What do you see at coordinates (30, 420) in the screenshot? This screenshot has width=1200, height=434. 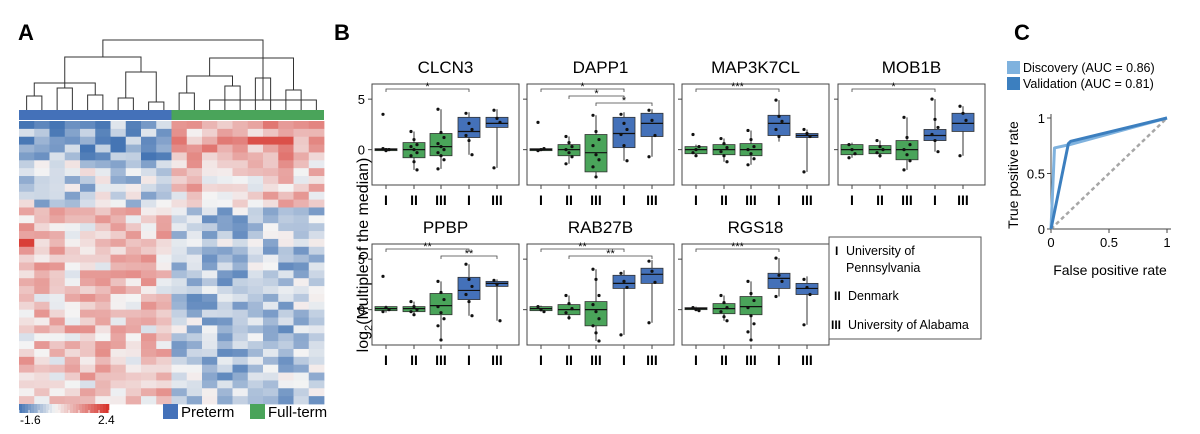 I see `colorbar-min-label: -1.6` at bounding box center [30, 420].